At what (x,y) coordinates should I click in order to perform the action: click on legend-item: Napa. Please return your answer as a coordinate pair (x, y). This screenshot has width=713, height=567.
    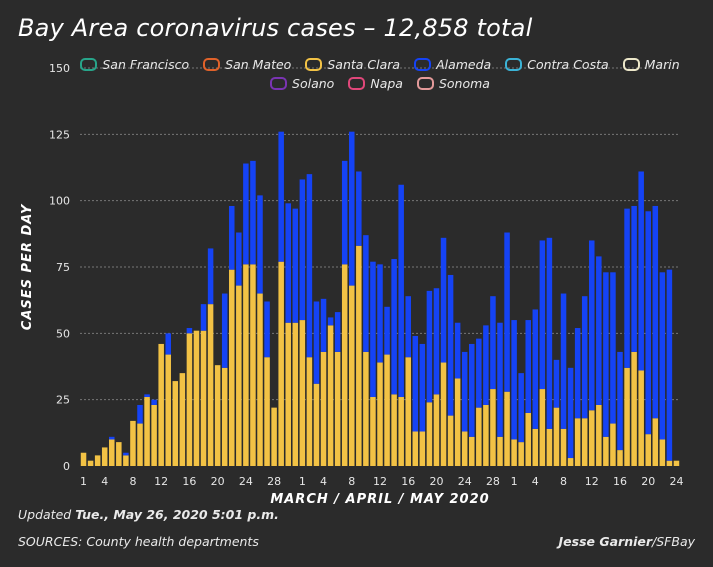
    Looking at the image, I should click on (375, 83).